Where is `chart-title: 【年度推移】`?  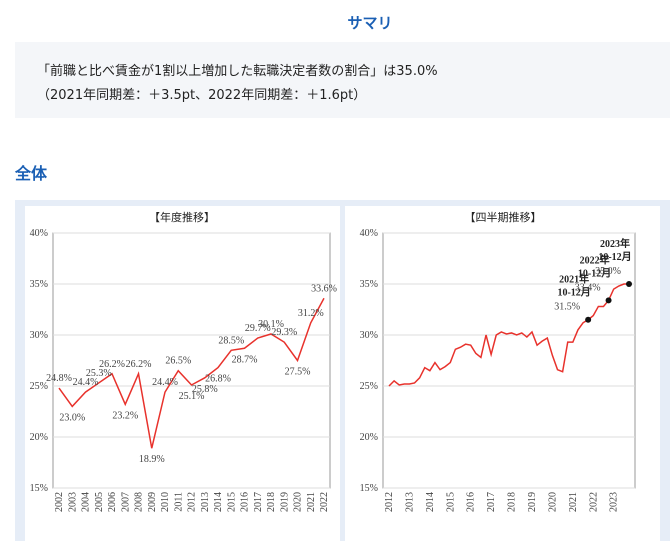 chart-title: 【年度推移】 is located at coordinates (182, 217).